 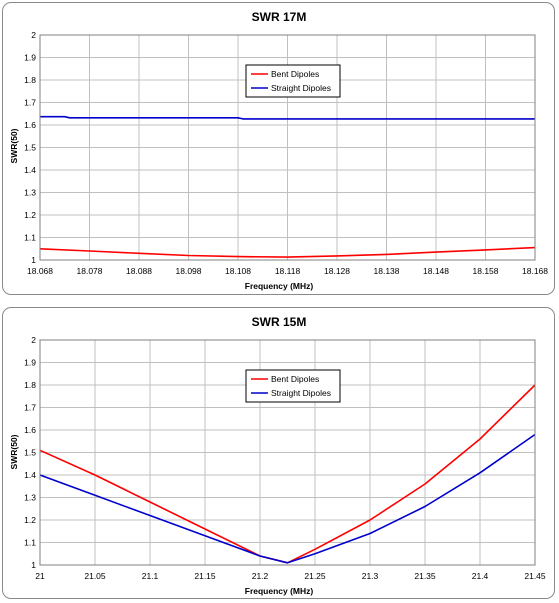 I want to click on x-tick-label: 21.2, so click(x=260, y=576).